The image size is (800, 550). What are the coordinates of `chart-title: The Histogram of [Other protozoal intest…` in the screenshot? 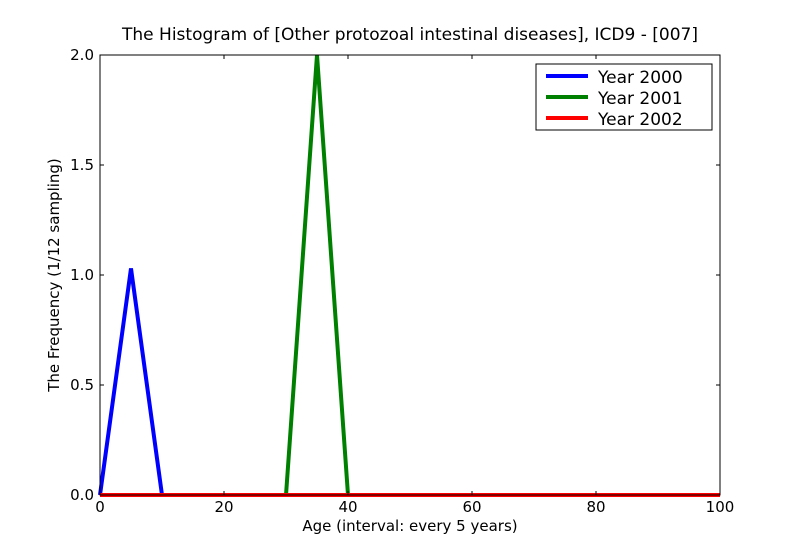 It's located at (409, 35).